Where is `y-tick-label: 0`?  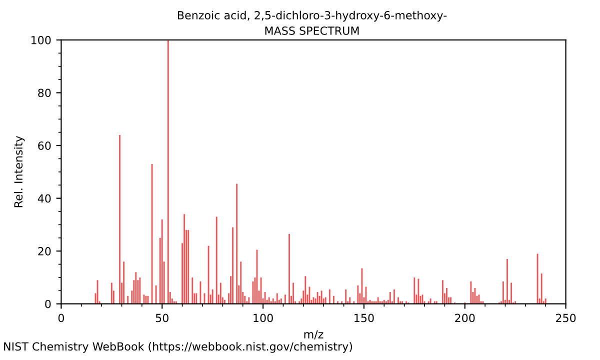
y-tick-label: 0 is located at coordinates (48, 304).